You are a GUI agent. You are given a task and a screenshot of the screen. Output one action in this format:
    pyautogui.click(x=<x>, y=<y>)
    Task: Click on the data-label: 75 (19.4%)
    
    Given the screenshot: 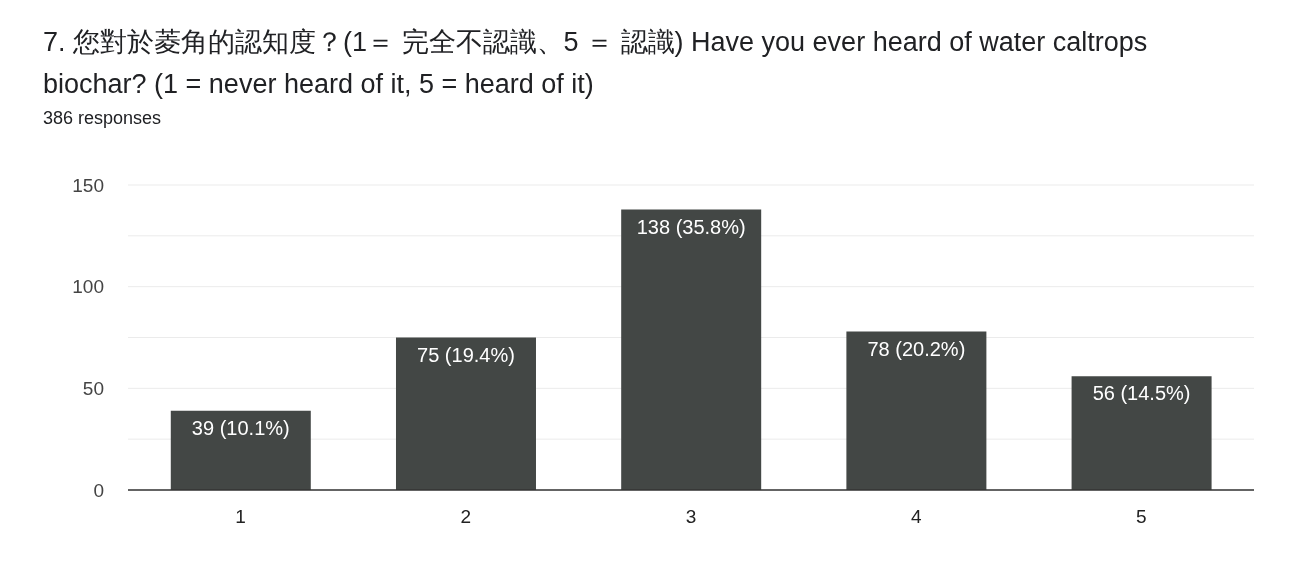 What is the action you would take?
    pyautogui.click(x=466, y=354)
    